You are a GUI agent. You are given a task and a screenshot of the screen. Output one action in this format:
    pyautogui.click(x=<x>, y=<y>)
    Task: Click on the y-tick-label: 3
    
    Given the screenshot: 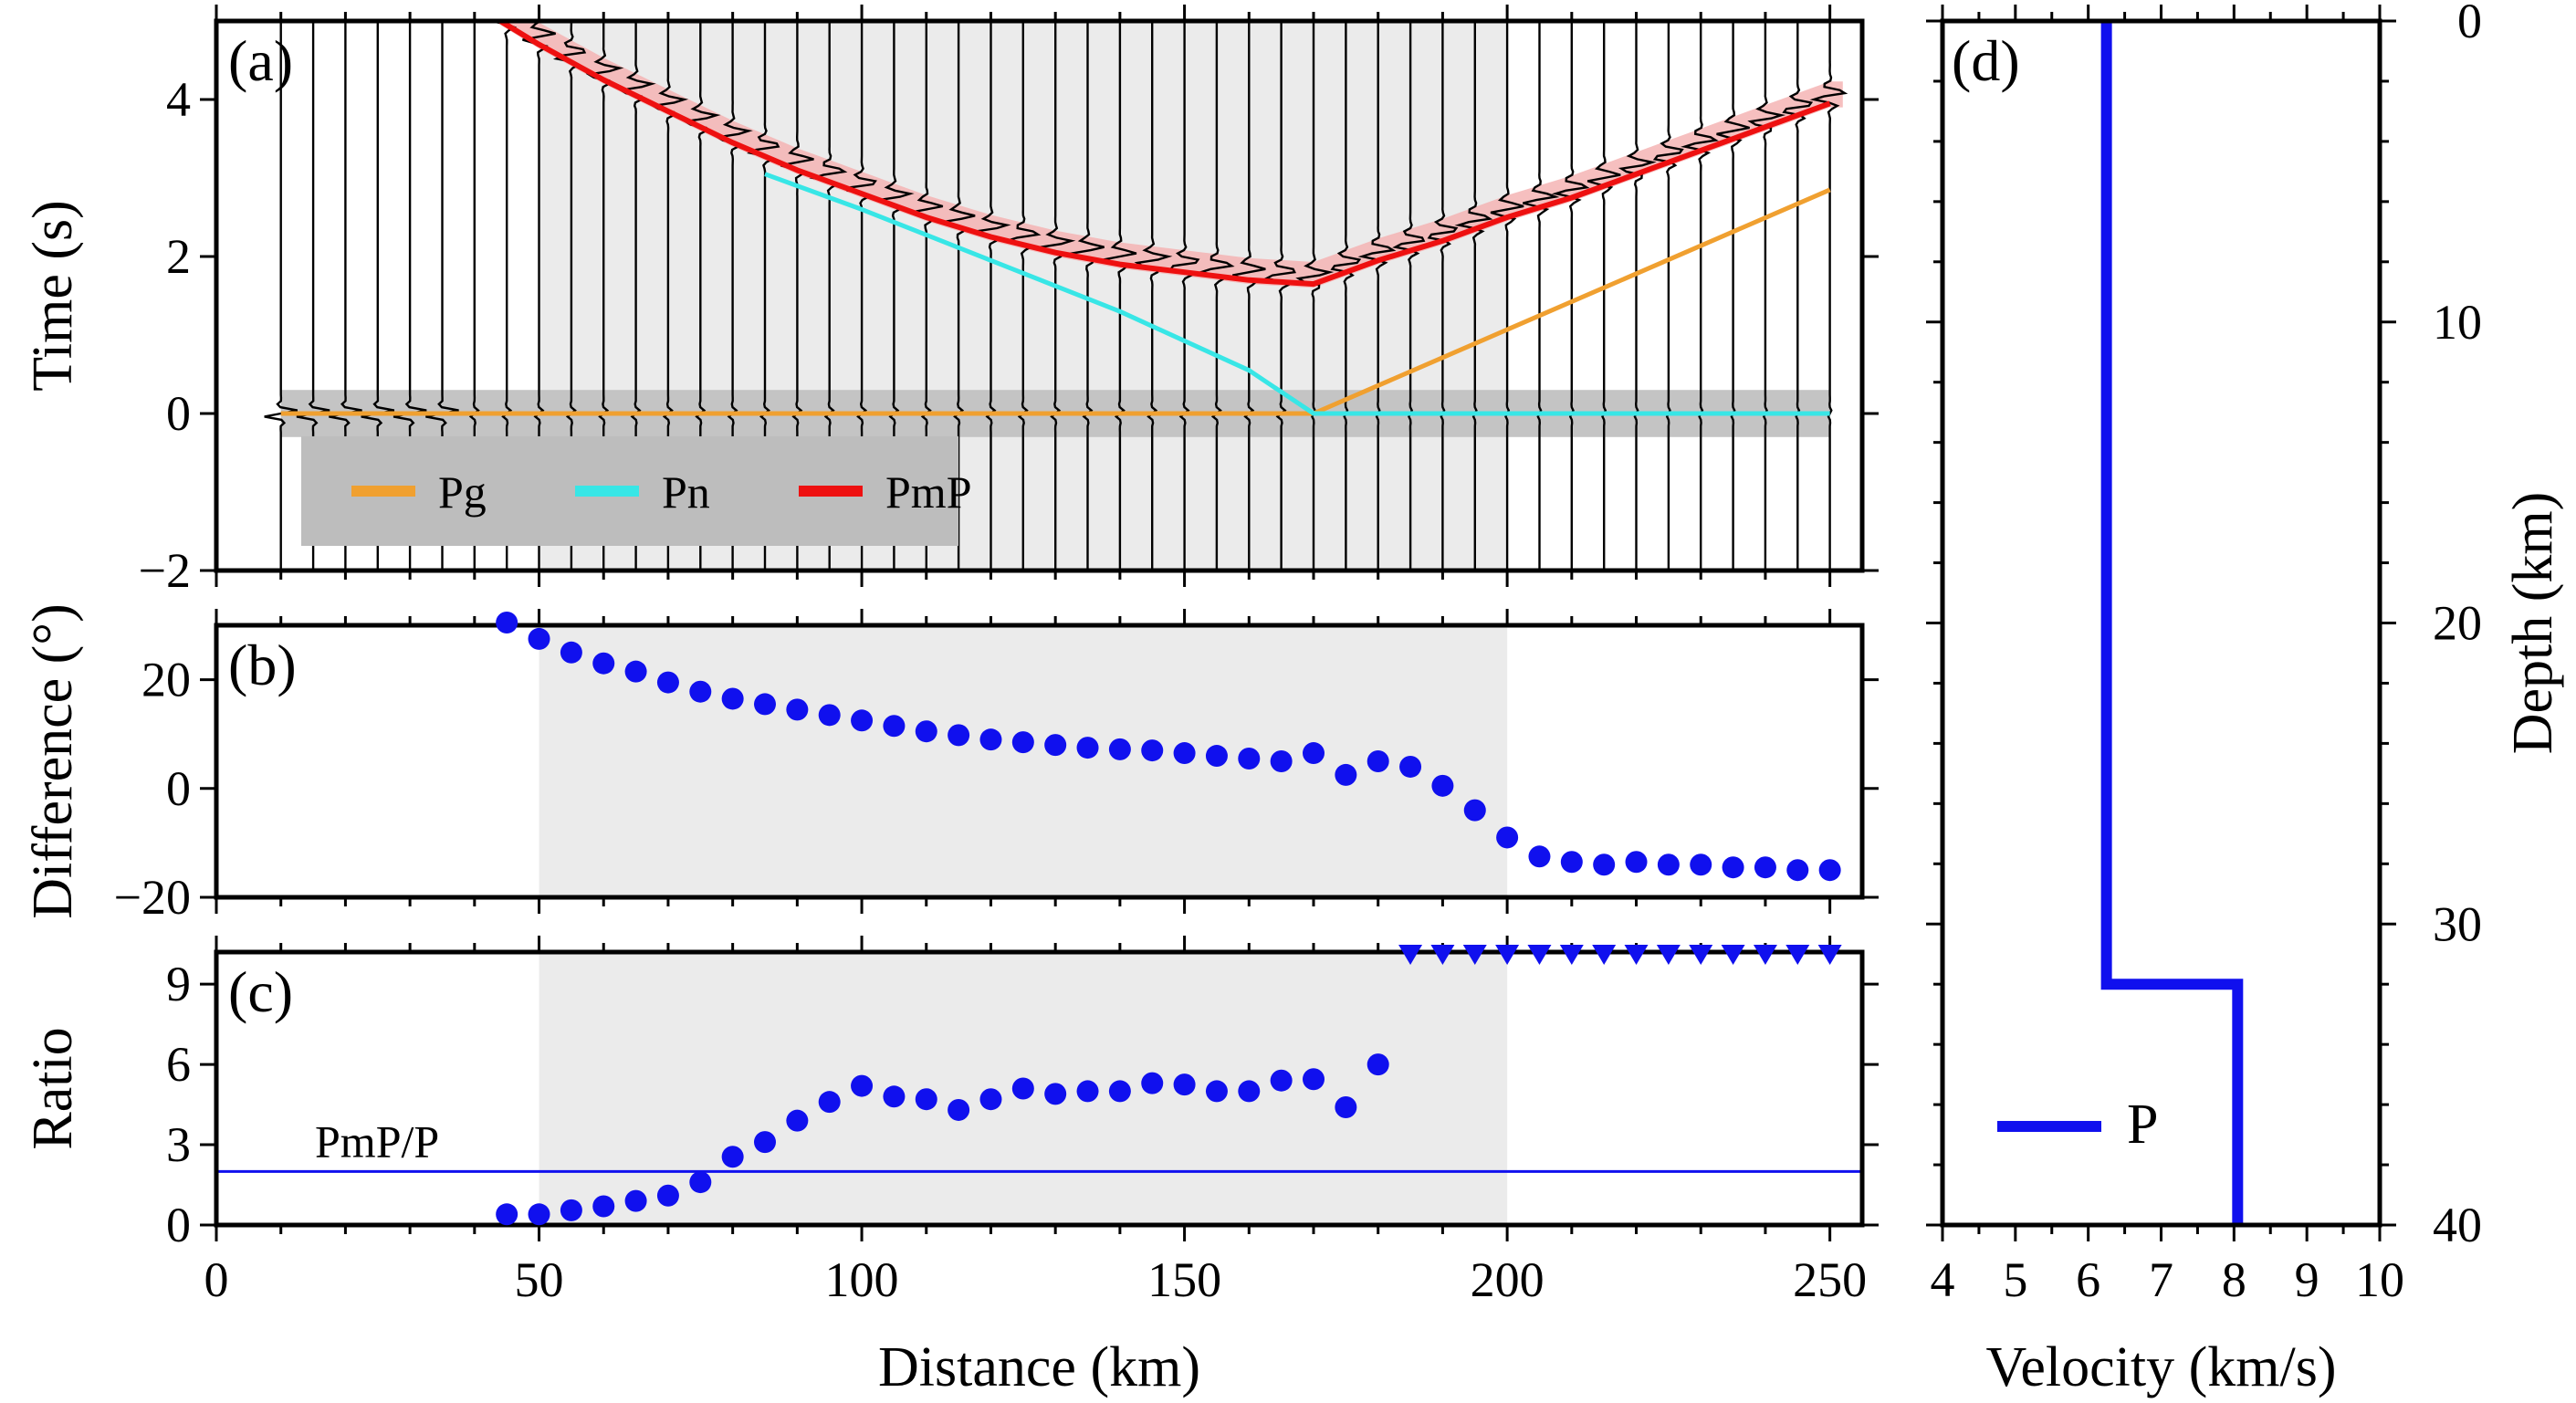 What is the action you would take?
    pyautogui.click(x=178, y=1144)
    